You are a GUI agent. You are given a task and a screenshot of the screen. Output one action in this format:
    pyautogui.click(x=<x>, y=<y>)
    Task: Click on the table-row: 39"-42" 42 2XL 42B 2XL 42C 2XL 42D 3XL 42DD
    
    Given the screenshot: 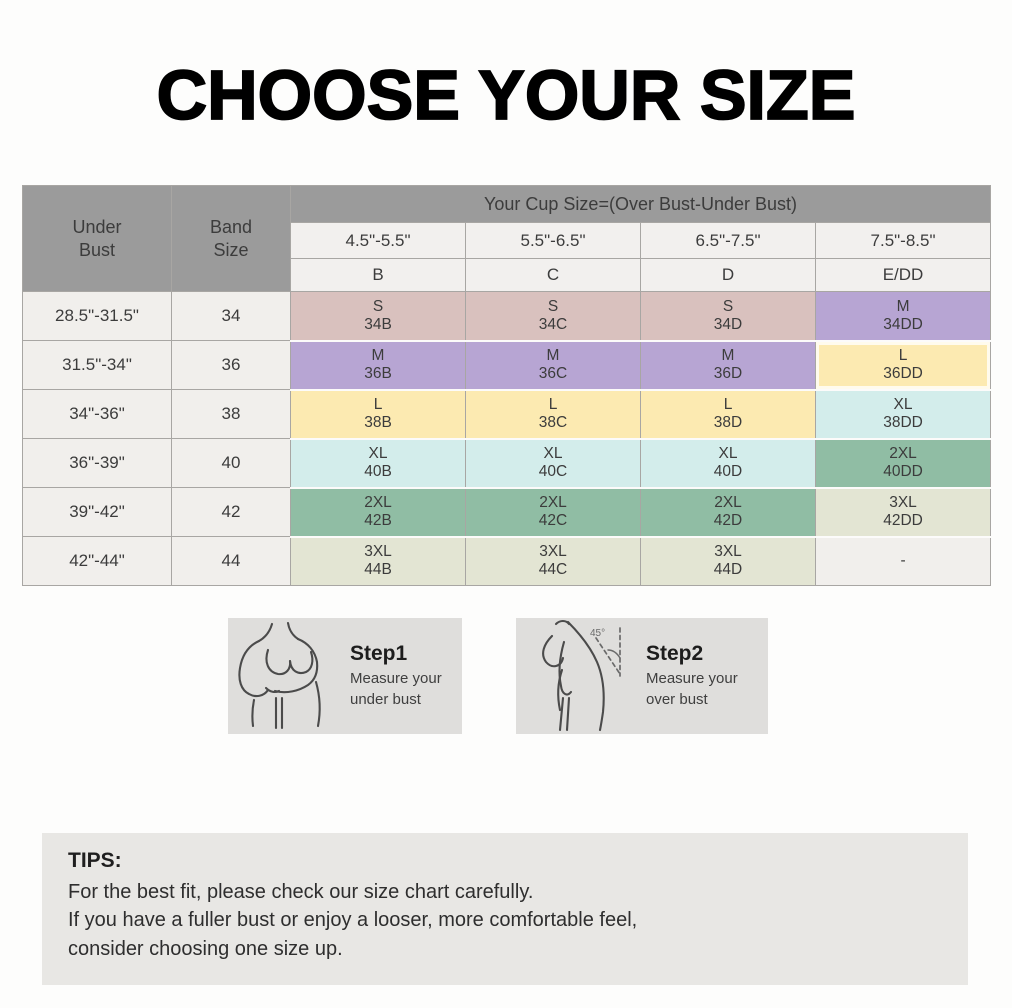 What is the action you would take?
    pyautogui.click(x=507, y=511)
    